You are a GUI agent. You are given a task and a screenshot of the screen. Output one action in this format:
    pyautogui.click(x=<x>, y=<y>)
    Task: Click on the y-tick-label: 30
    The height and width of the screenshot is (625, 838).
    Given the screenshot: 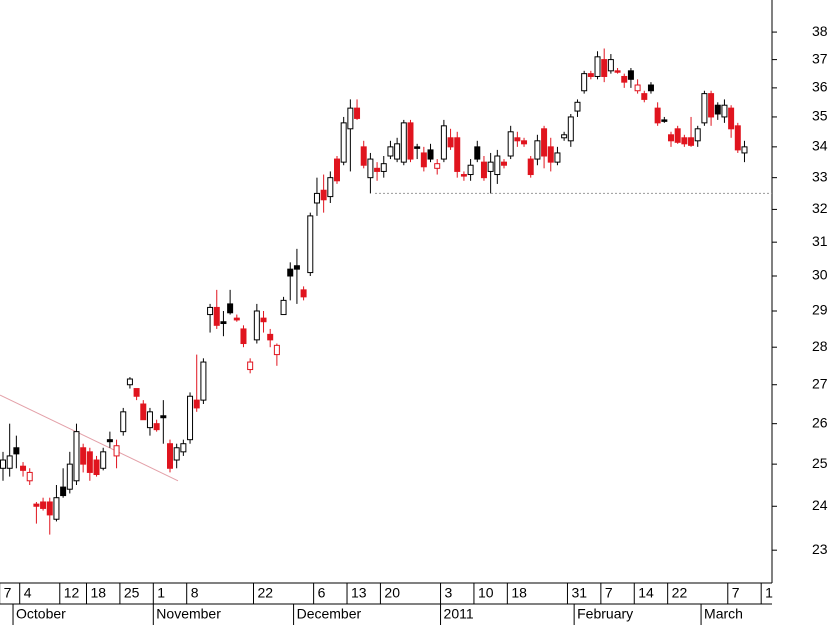 What is the action you would take?
    pyautogui.click(x=820, y=275)
    